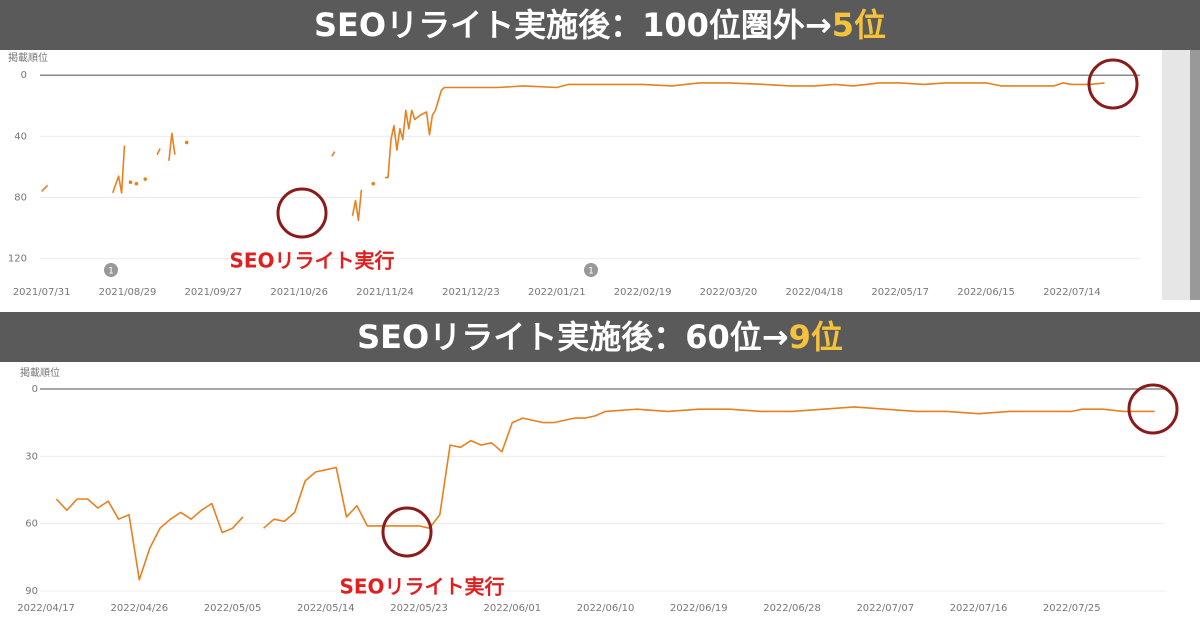  I want to click on x-tick-label: 2022/06/01, so click(512, 608).